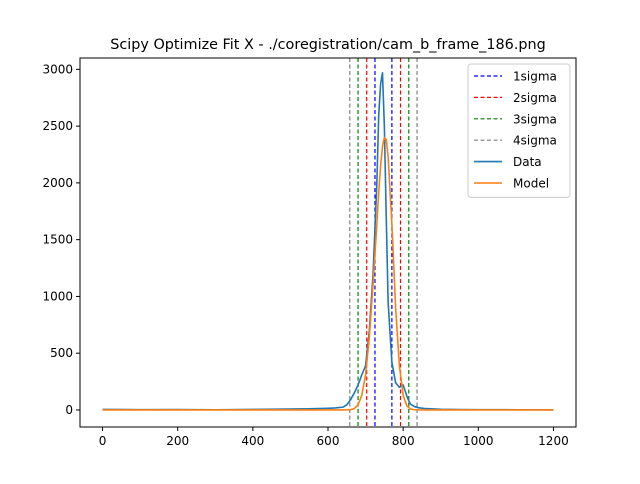 This screenshot has height=484, width=640. Describe the element at coordinates (69, 410) in the screenshot. I see `y-tick-label: 0` at that location.